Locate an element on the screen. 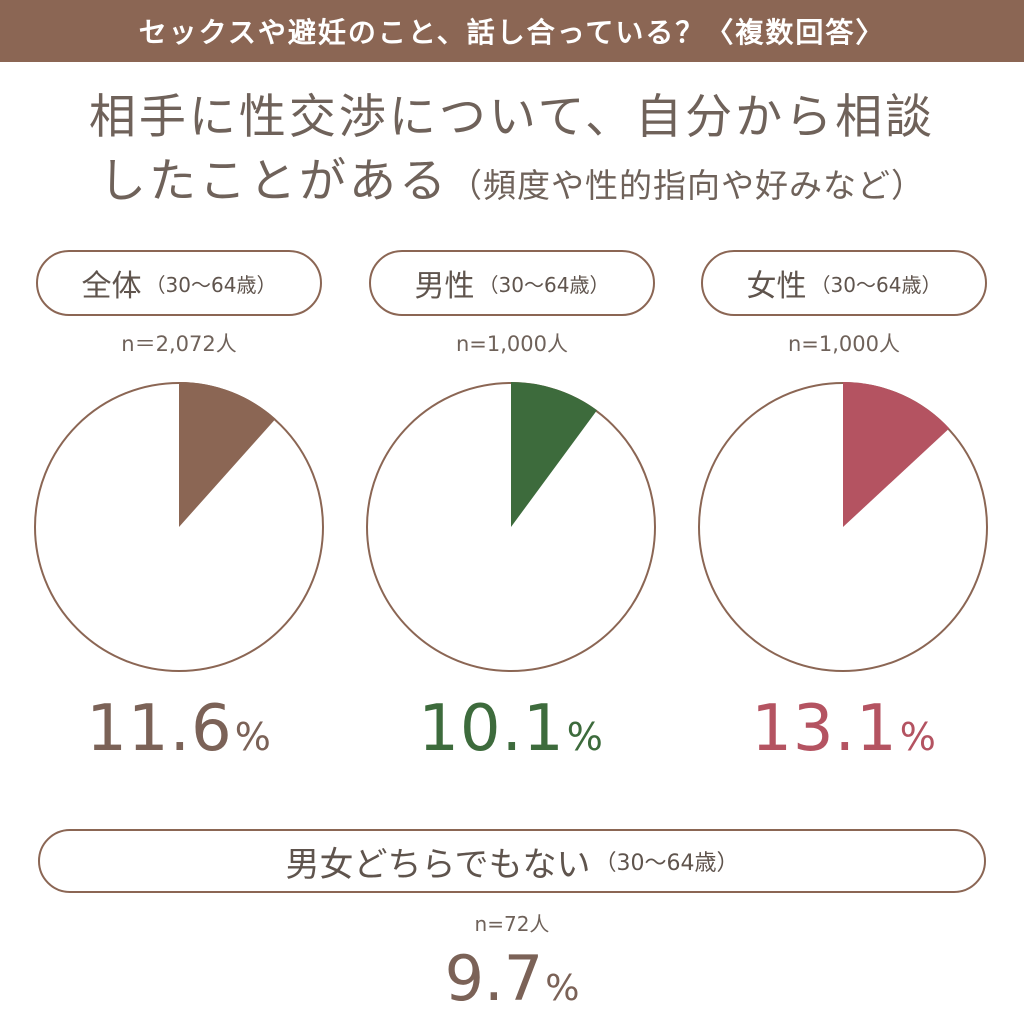  pie-male is located at coordinates (511, 527).